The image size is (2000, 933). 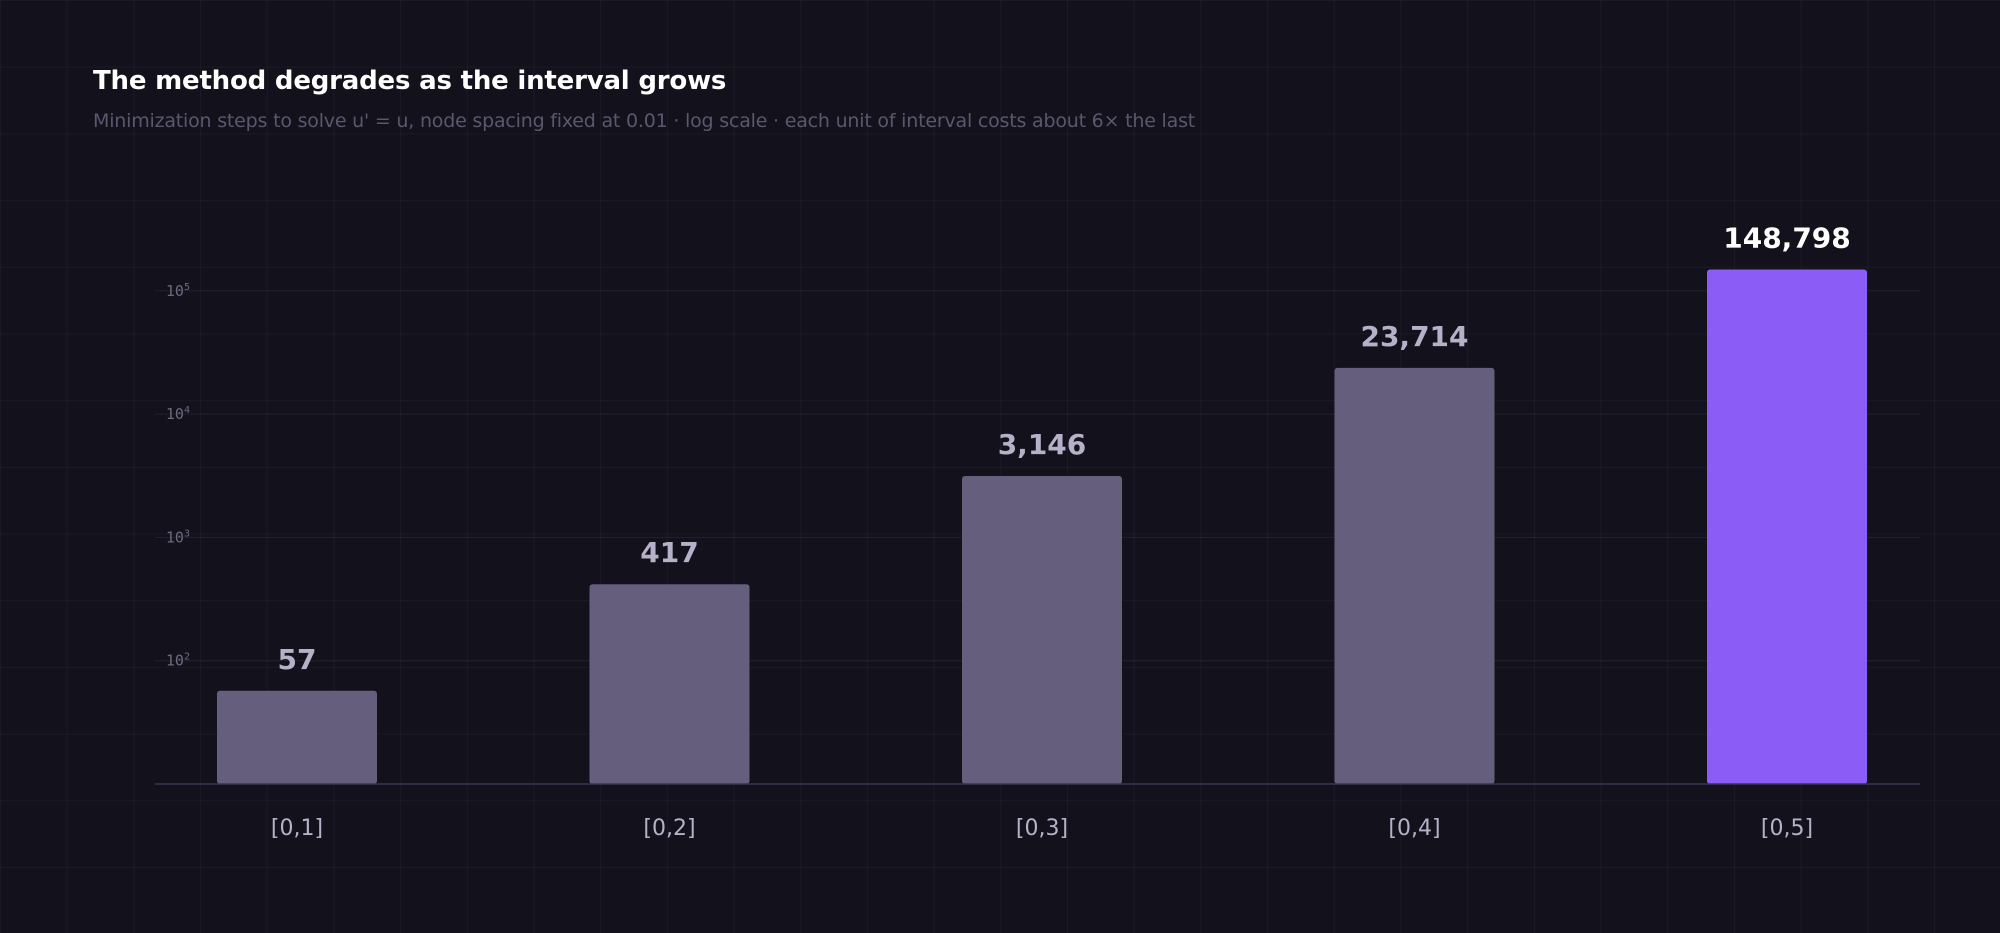 What do you see at coordinates (1414, 828) in the screenshot?
I see `x-tick-label: [0,4]` at bounding box center [1414, 828].